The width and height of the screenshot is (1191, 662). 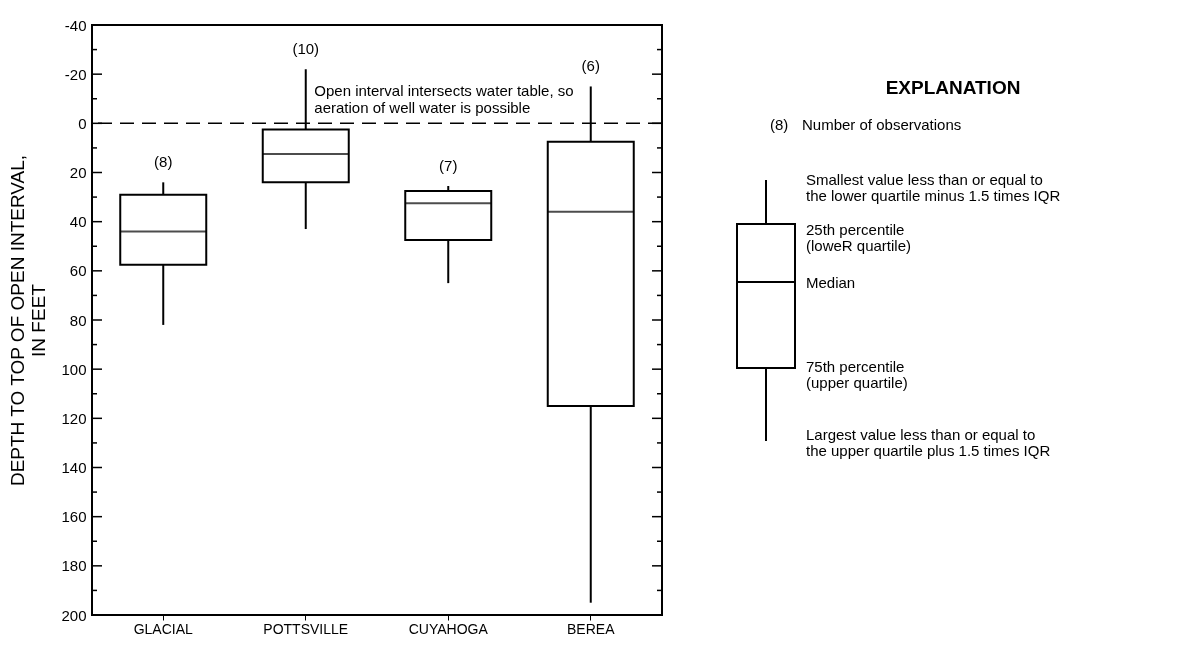 What do you see at coordinates (74, 467) in the screenshot?
I see `y-tick-label: 140` at bounding box center [74, 467].